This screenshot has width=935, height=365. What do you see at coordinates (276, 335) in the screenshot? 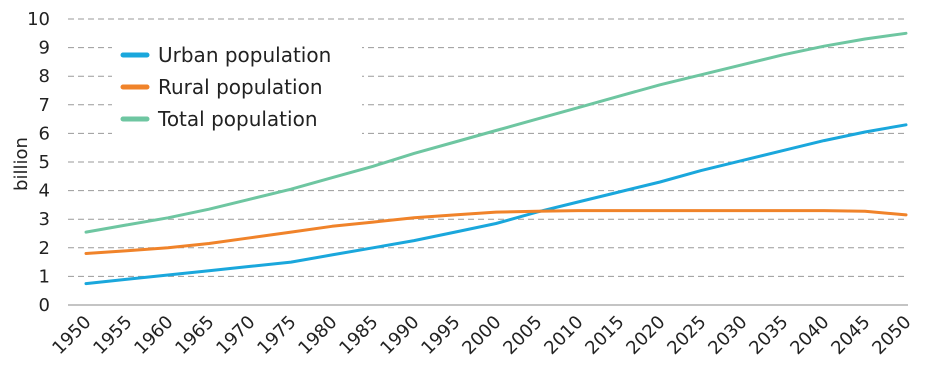
I see `x-tick-label: 1975` at bounding box center [276, 335].